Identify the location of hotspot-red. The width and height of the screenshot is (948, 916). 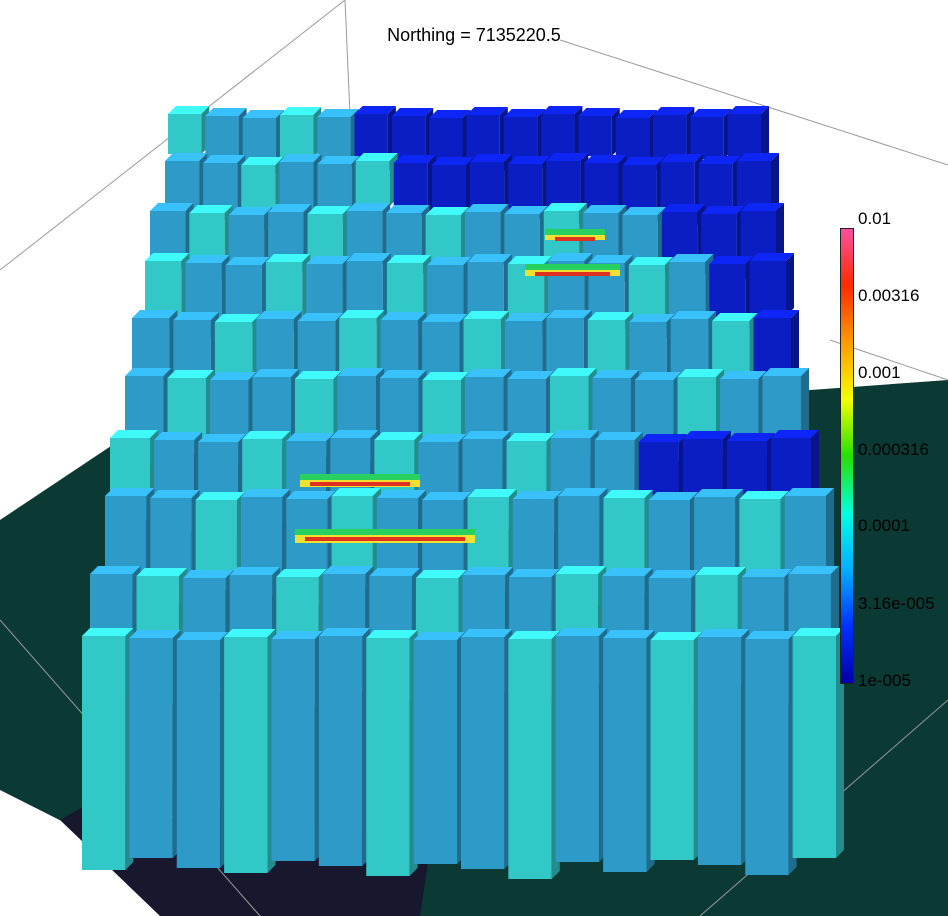
(572, 274).